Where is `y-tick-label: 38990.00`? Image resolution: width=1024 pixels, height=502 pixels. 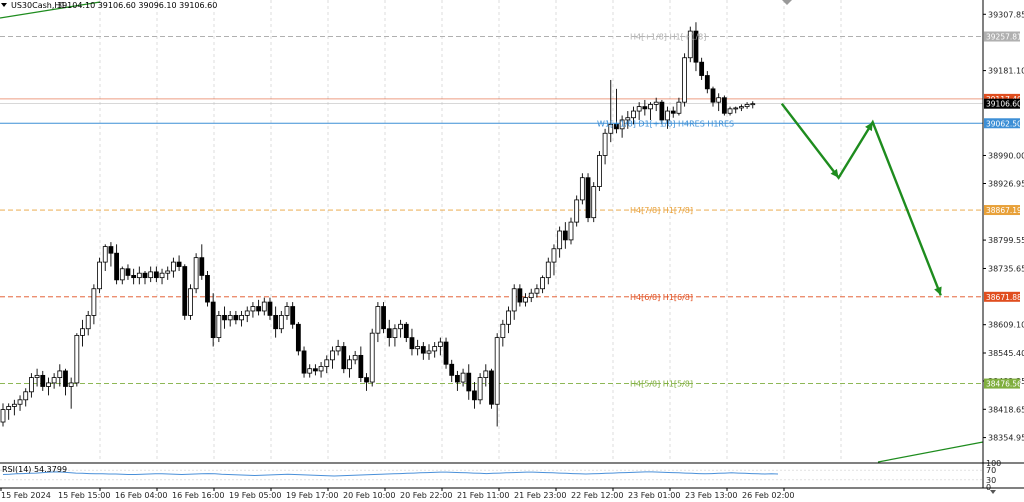
y-tick-label: 38990.00 is located at coordinates (1006, 155).